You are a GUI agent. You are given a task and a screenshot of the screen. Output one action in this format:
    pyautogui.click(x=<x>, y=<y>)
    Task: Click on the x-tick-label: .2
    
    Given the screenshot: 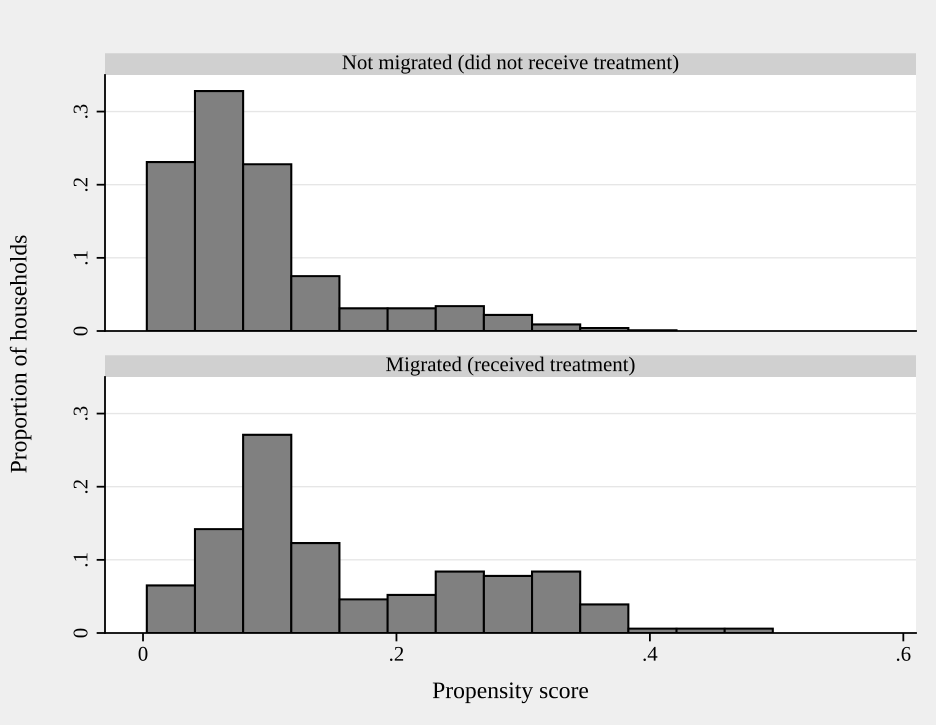 What is the action you would take?
    pyautogui.click(x=397, y=653)
    